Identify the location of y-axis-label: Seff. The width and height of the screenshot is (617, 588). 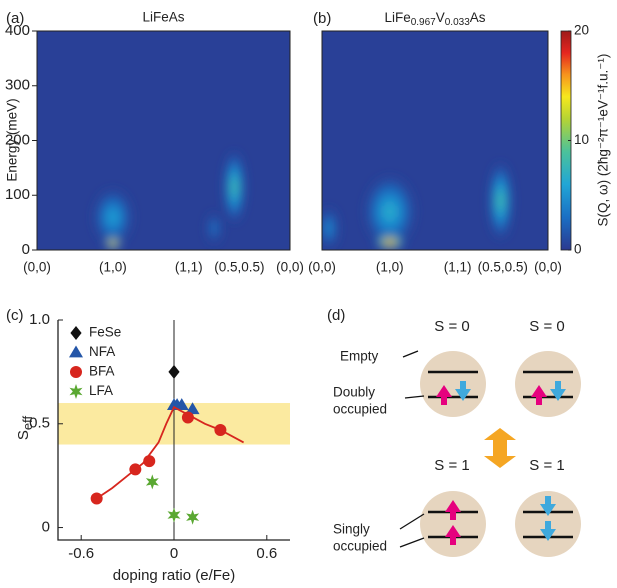
(25, 427).